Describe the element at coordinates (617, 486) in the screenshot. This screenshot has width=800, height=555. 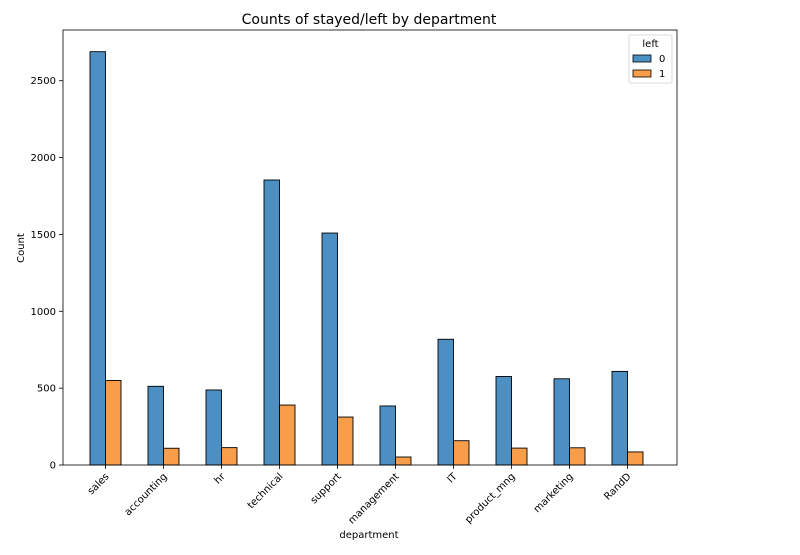
I see `x-tick-label-RandD: RandD` at that location.